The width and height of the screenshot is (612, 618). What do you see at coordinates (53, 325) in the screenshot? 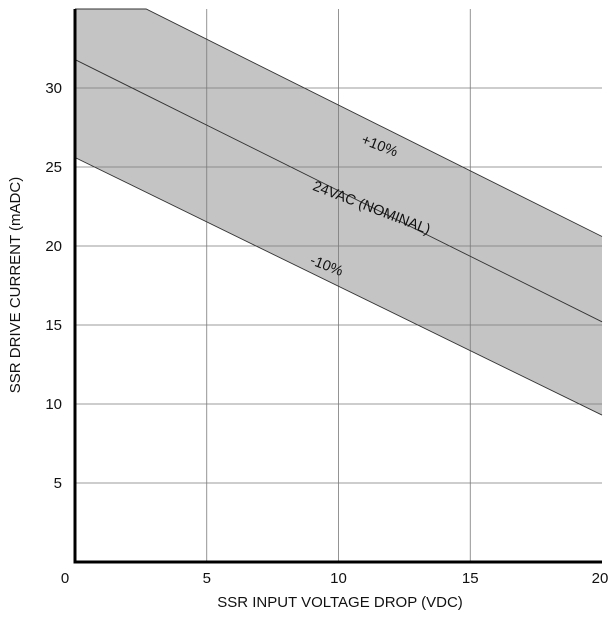
I see `y-tick-label: 15` at bounding box center [53, 325].